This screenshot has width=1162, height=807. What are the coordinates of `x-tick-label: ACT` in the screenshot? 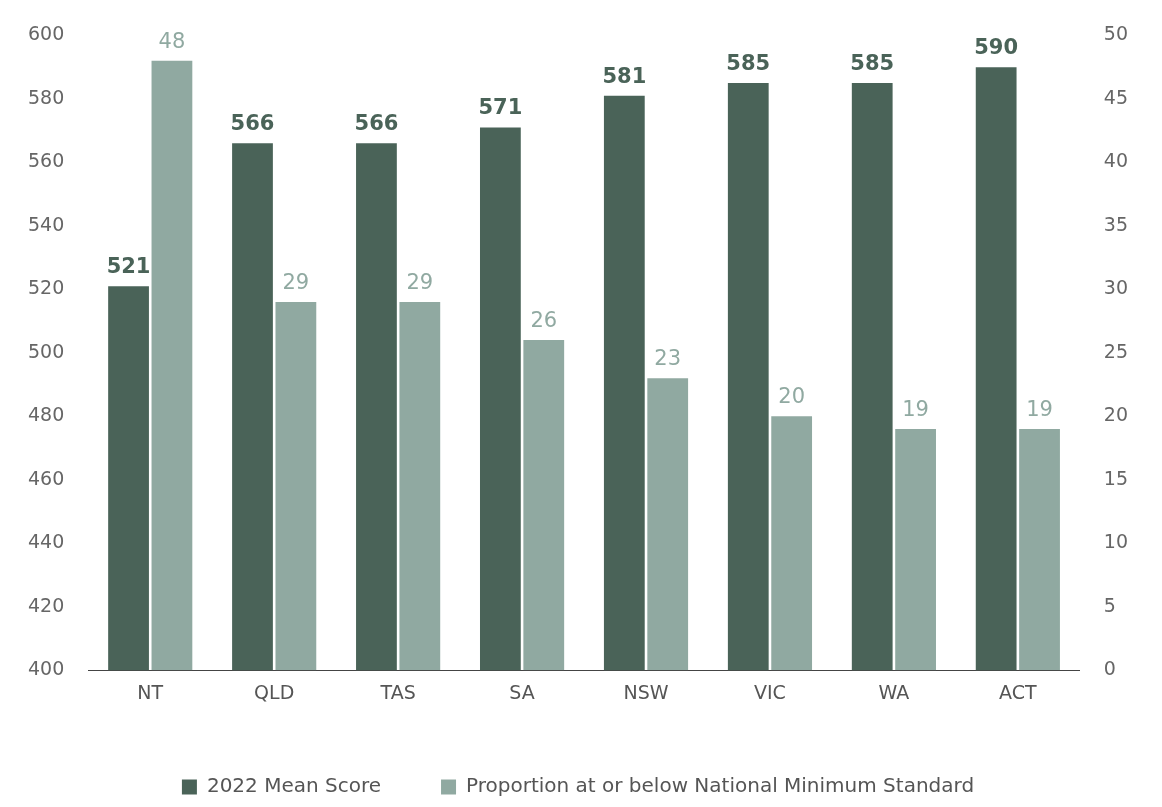 It's located at (1018, 691).